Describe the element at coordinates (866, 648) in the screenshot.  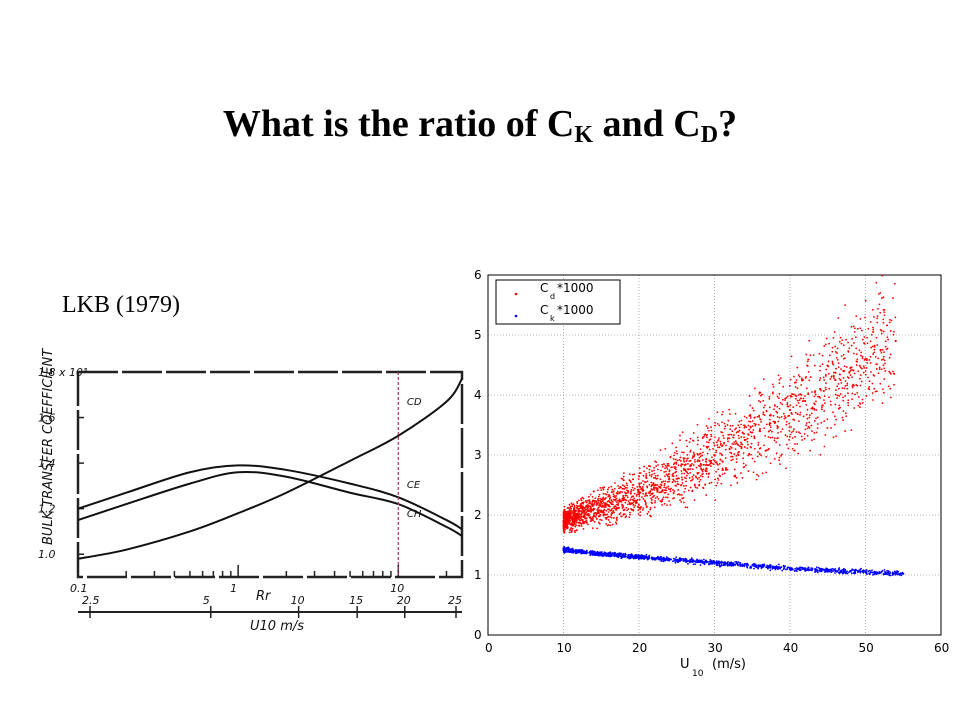
I see `scatter-x-tick-label: 50` at that location.